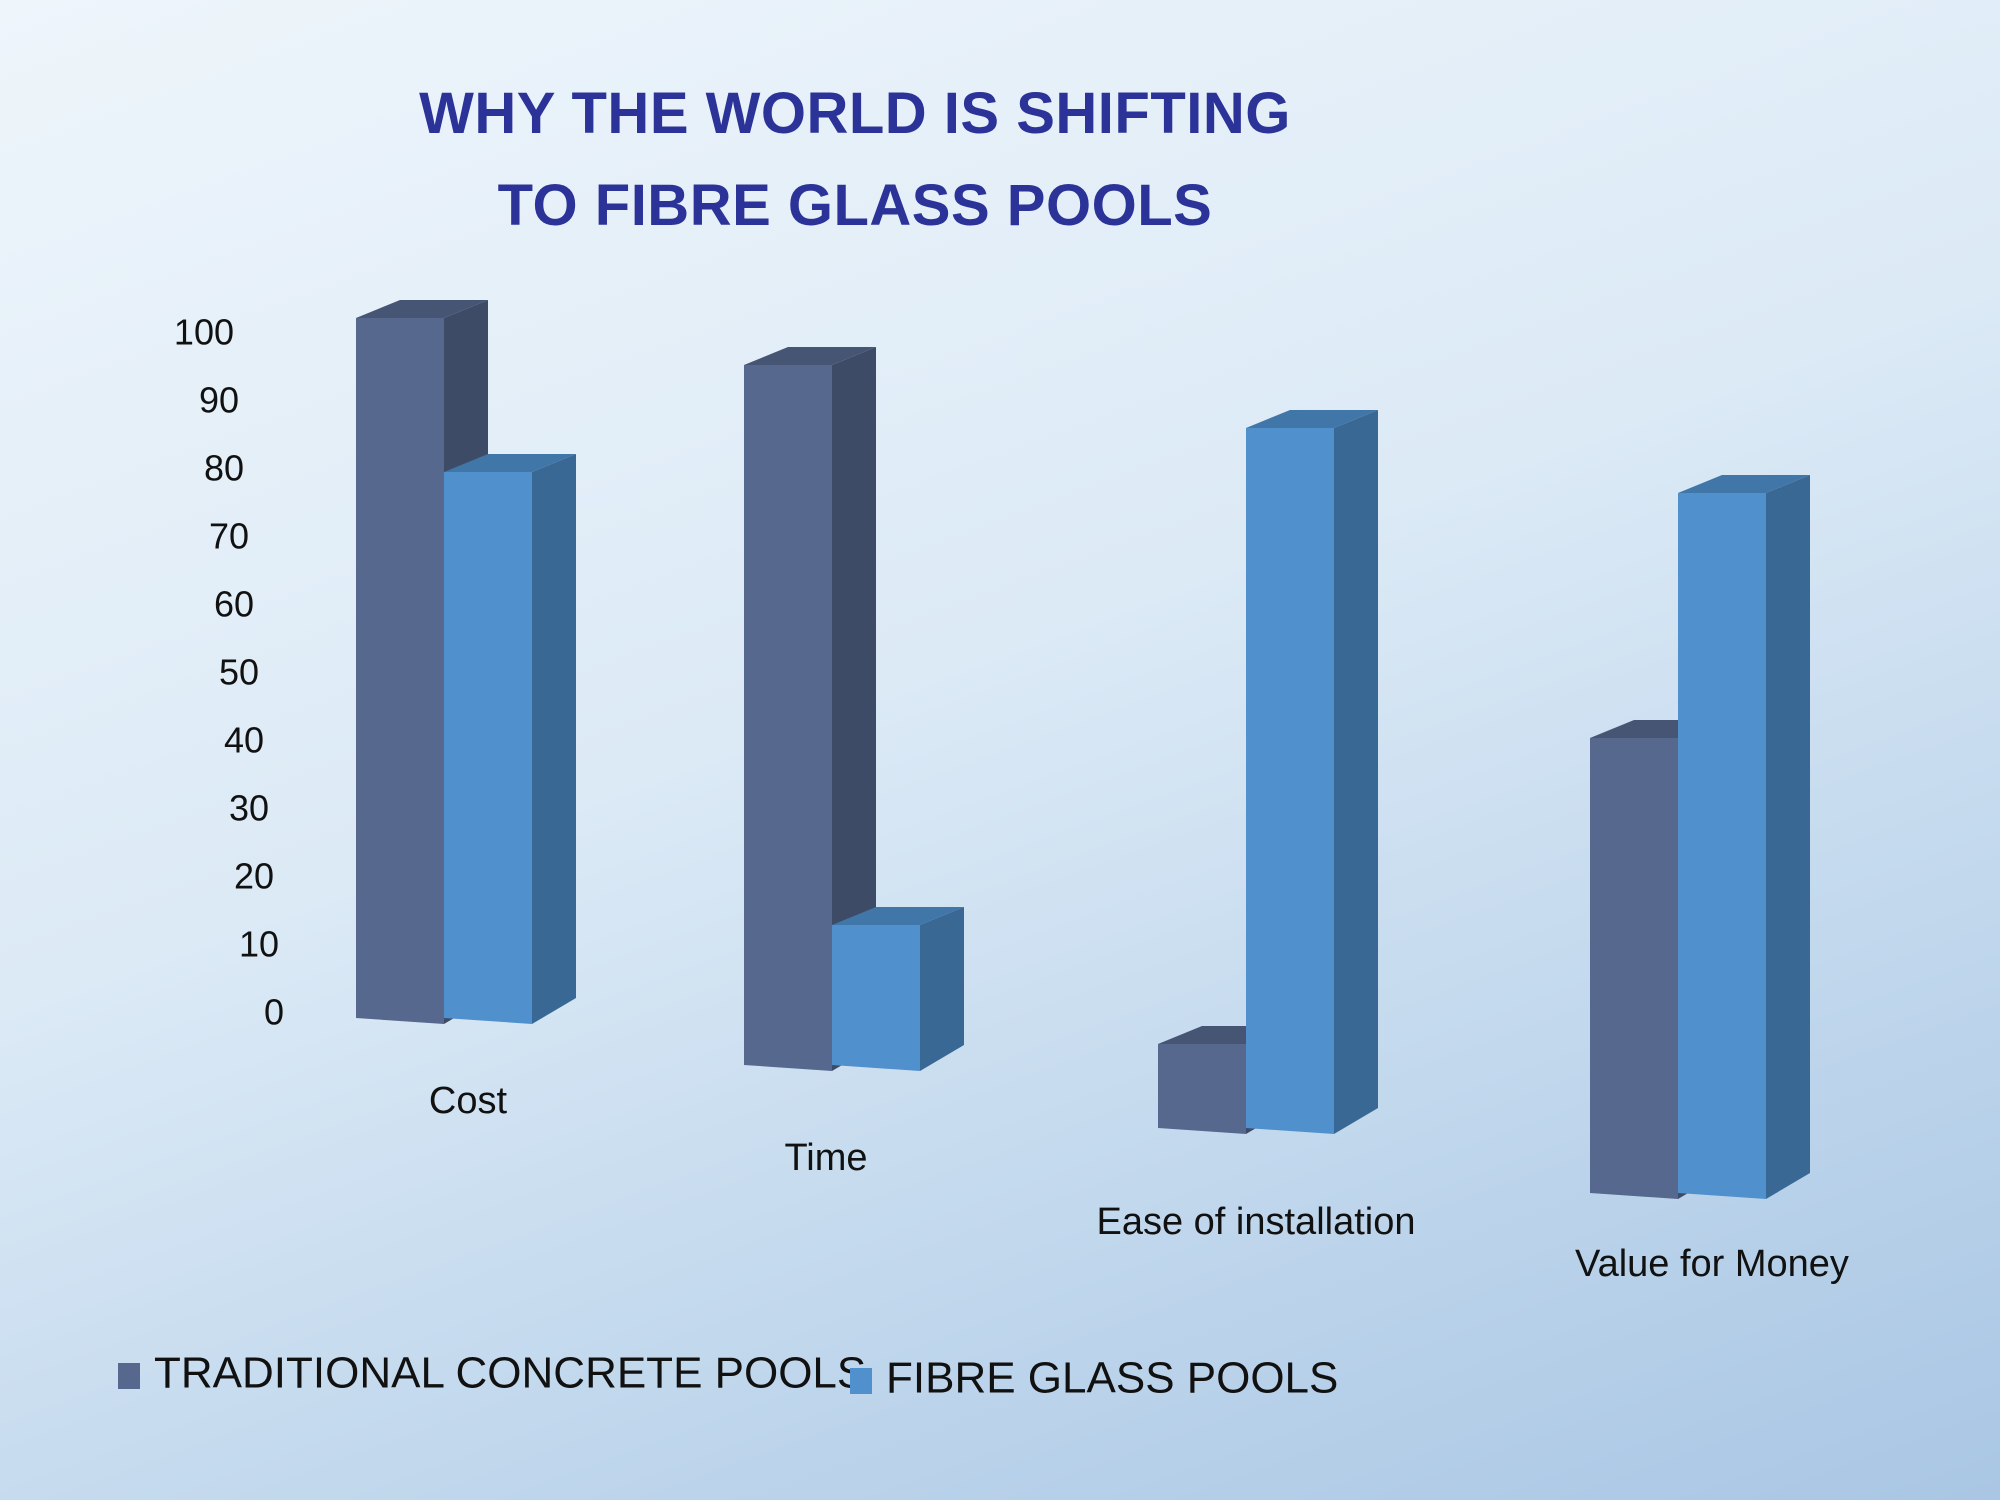 This screenshot has height=1500, width=2000. What do you see at coordinates (204, 332) in the screenshot?
I see `y-tick-label: 100` at bounding box center [204, 332].